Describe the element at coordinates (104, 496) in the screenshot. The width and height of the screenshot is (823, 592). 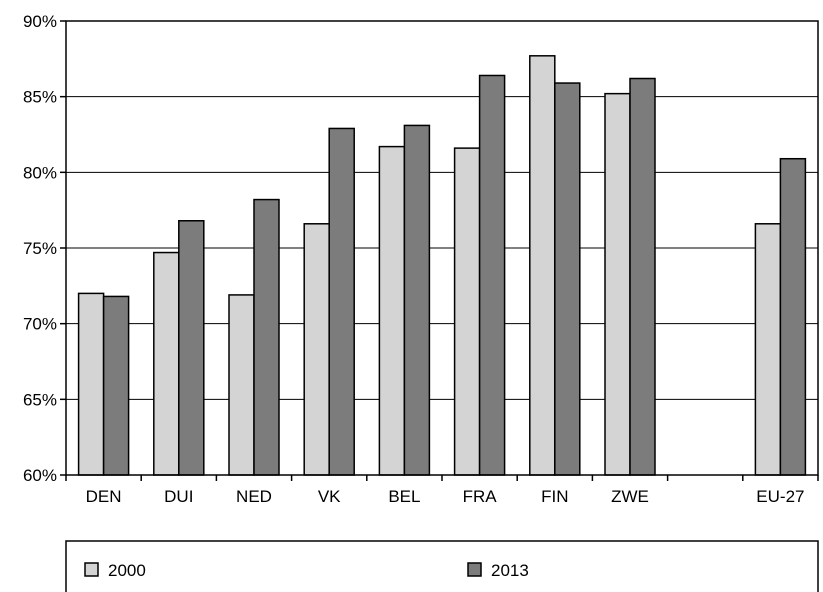
I see `x-tick-label: DEN` at that location.